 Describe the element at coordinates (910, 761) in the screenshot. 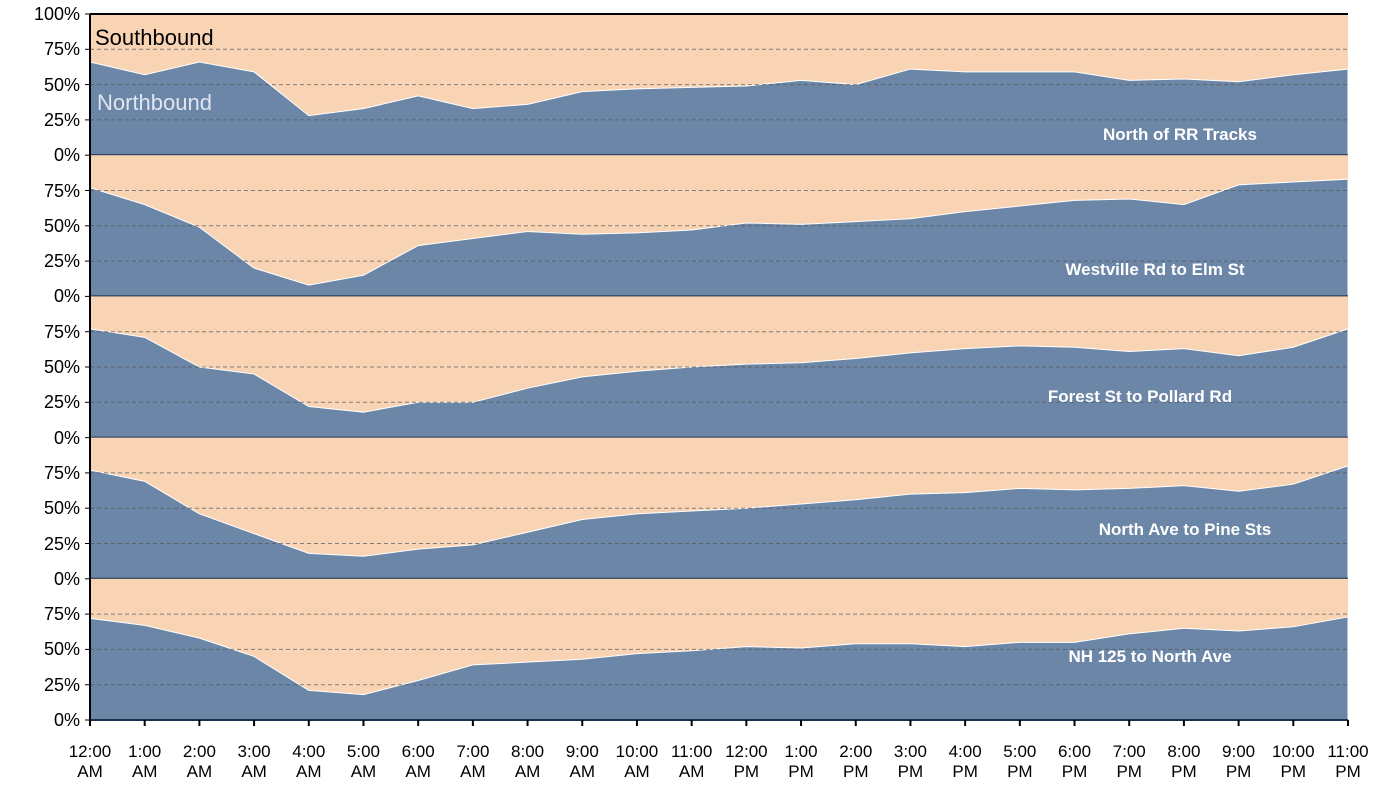

I see `x-tick-label: 3:00 PM` at that location.